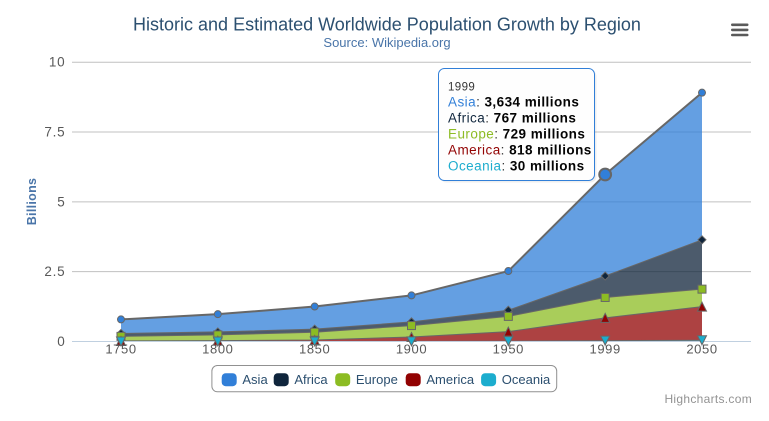 This screenshot has height=421, width=769. Describe the element at coordinates (57, 62) in the screenshot. I see `svg-text: 10` at that location.